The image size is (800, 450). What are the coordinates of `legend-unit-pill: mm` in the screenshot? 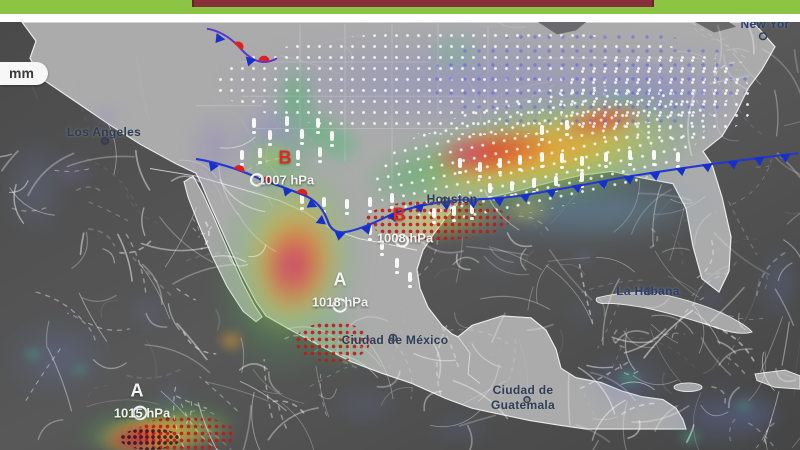 It's located at (24, 73).